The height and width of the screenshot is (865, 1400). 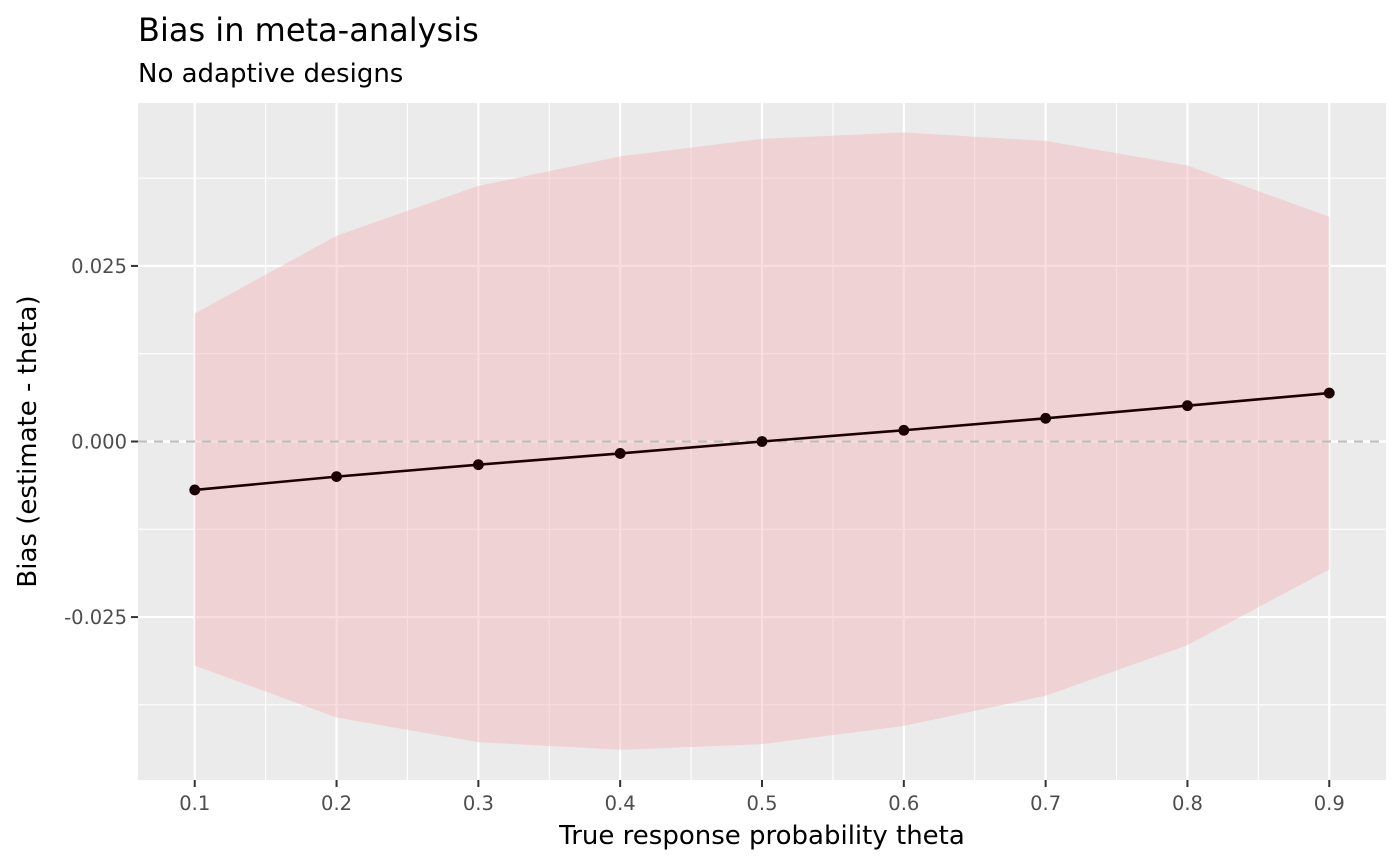 I want to click on x-tick-label: 0.3, so click(x=478, y=803).